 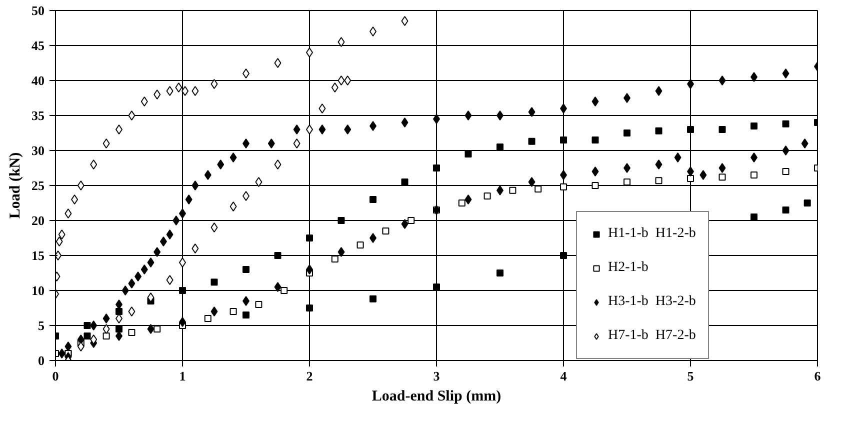 What do you see at coordinates (690, 376) in the screenshot?
I see `x-tick-label: 5` at bounding box center [690, 376].